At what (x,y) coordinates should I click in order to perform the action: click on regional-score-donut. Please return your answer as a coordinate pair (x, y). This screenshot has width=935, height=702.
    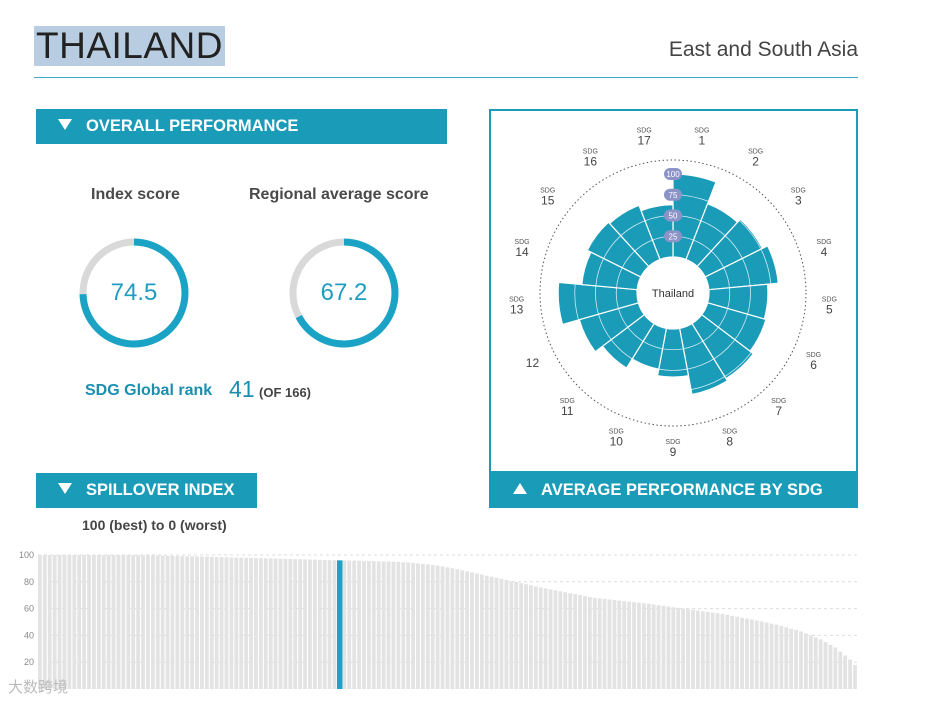
    Looking at the image, I should click on (344, 293).